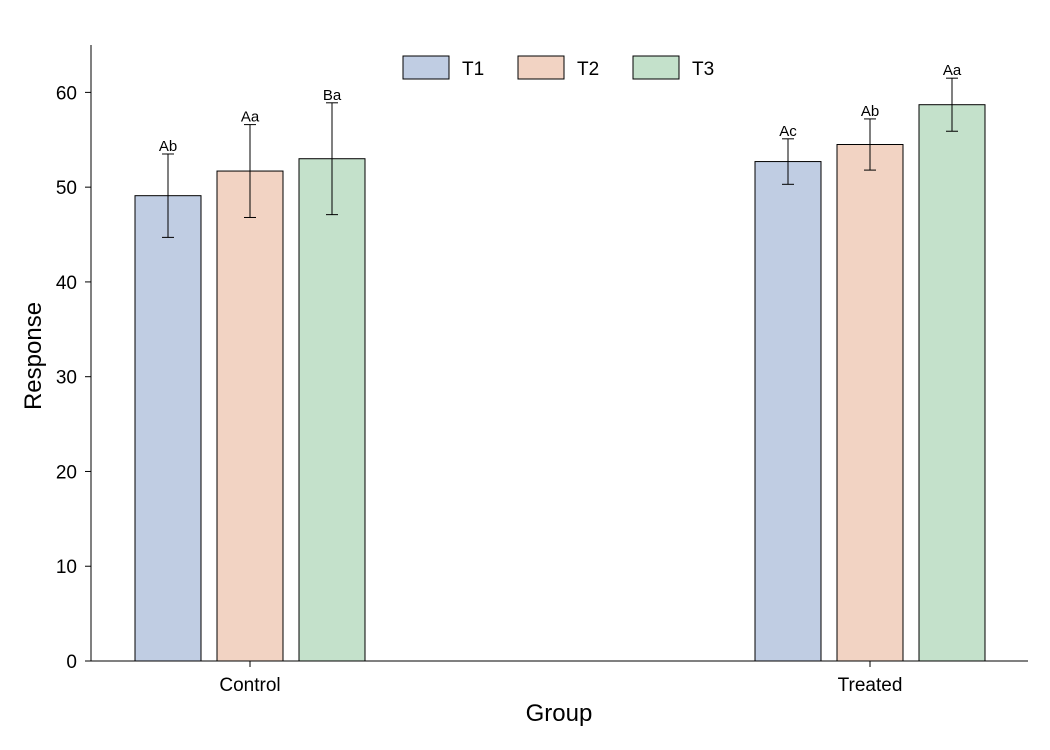 This screenshot has height=750, width=1050. I want to click on legend: T1 T2 T3, so click(558, 67).